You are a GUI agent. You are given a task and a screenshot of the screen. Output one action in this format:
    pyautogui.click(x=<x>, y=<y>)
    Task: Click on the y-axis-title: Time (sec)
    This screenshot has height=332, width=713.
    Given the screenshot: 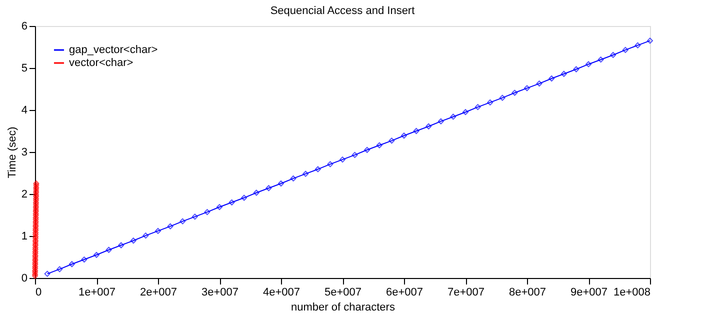 What is the action you would take?
    pyautogui.click(x=12, y=152)
    